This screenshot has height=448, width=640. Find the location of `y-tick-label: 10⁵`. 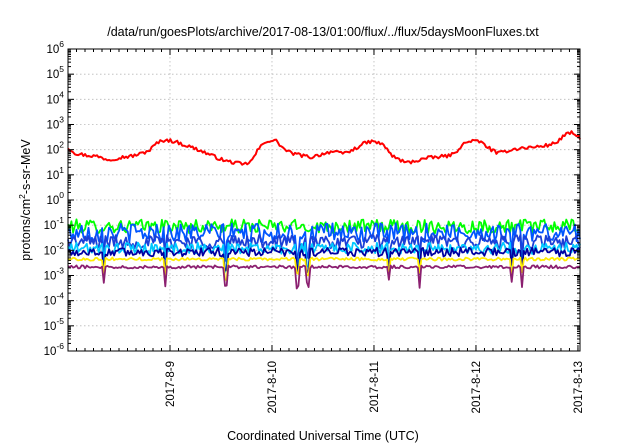

y-tick-label: 10⁵ is located at coordinates (55, 72).